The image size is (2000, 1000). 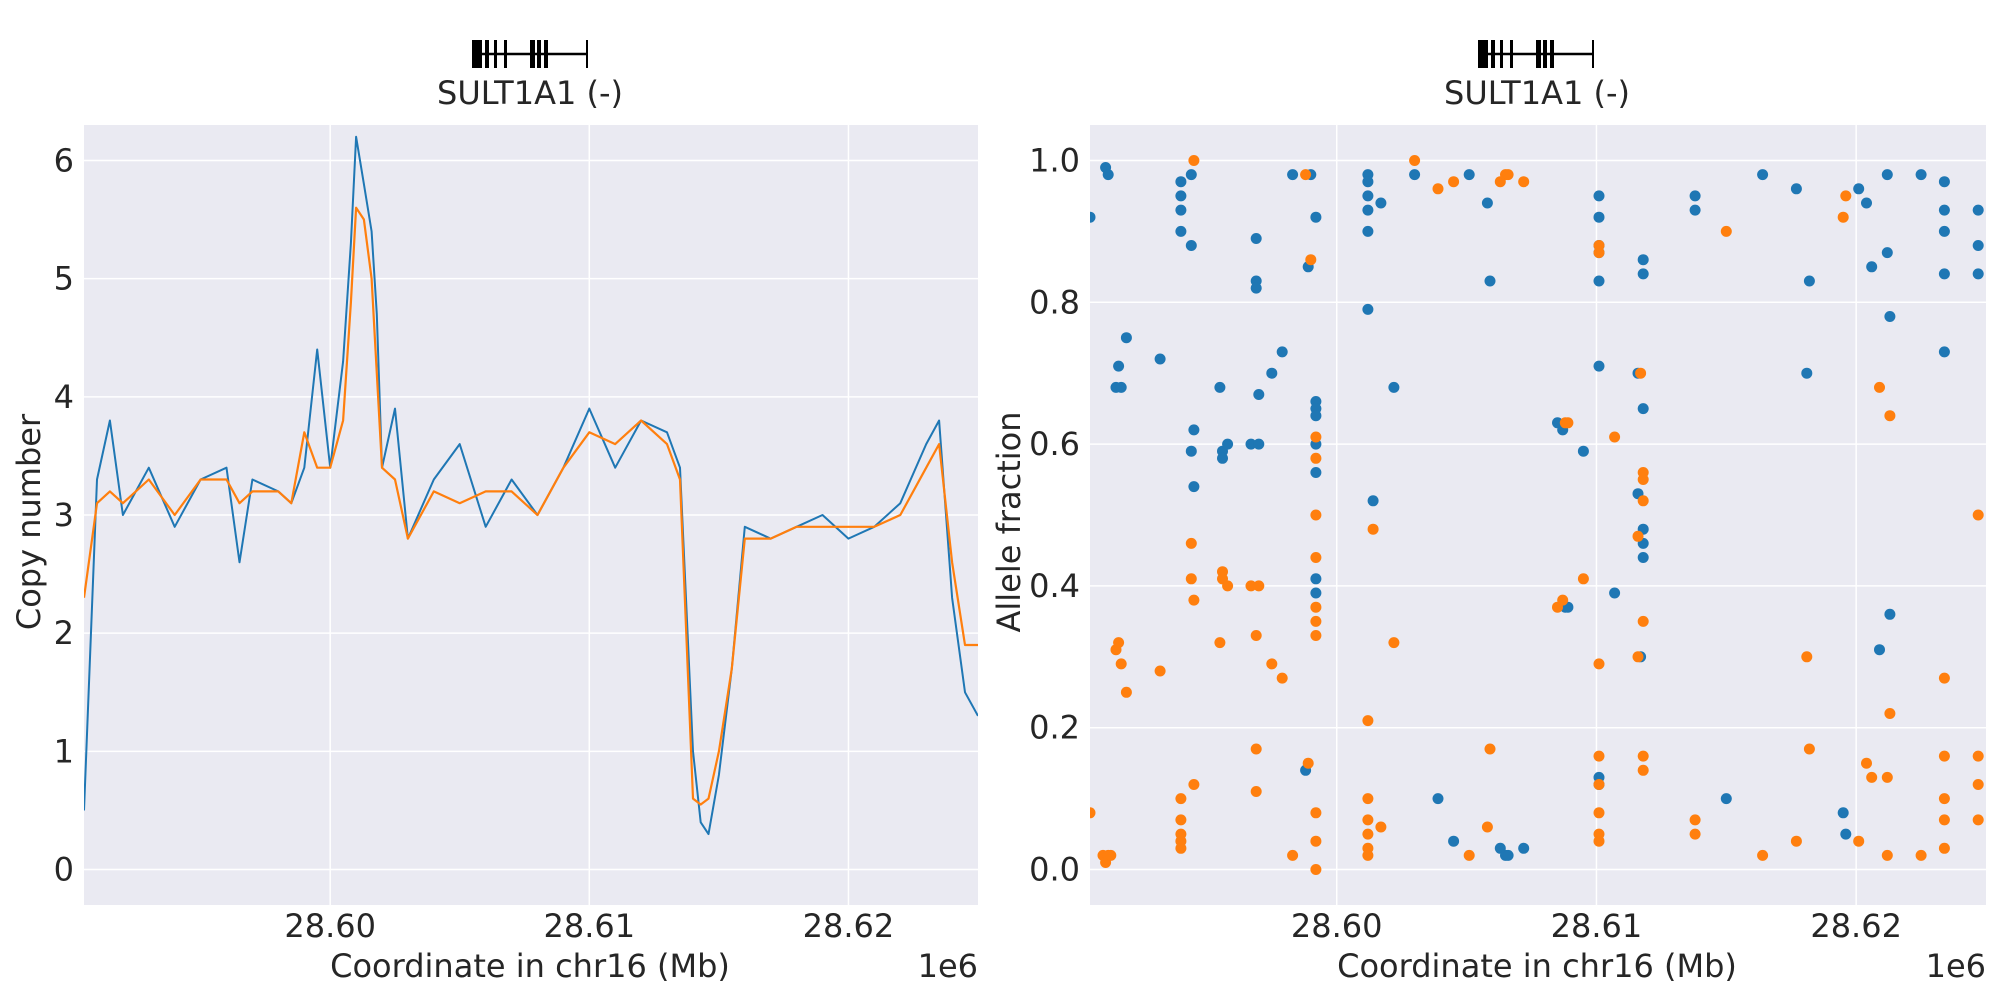 I want to click on x-offset-label: 1e6, so click(x=948, y=966).